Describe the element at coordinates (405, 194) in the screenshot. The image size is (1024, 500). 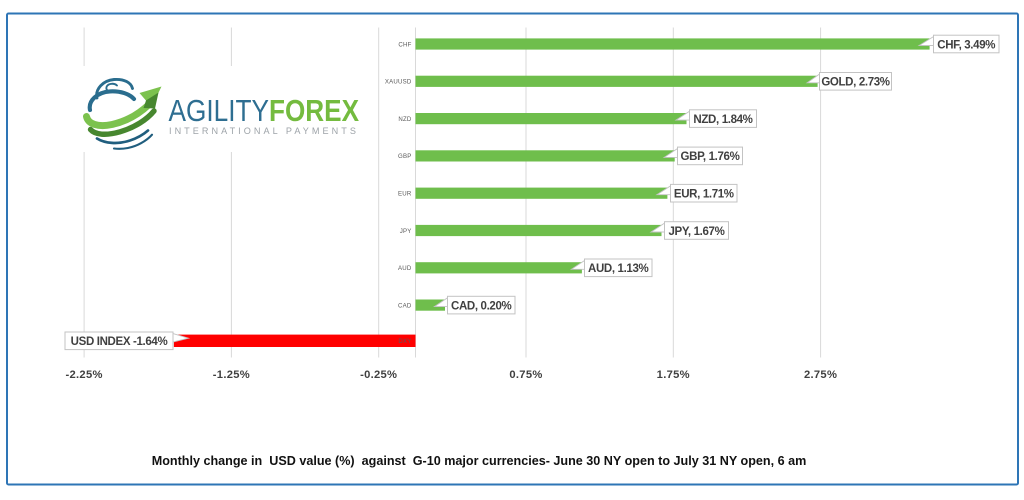
I see `svg-text: EUR` at that location.